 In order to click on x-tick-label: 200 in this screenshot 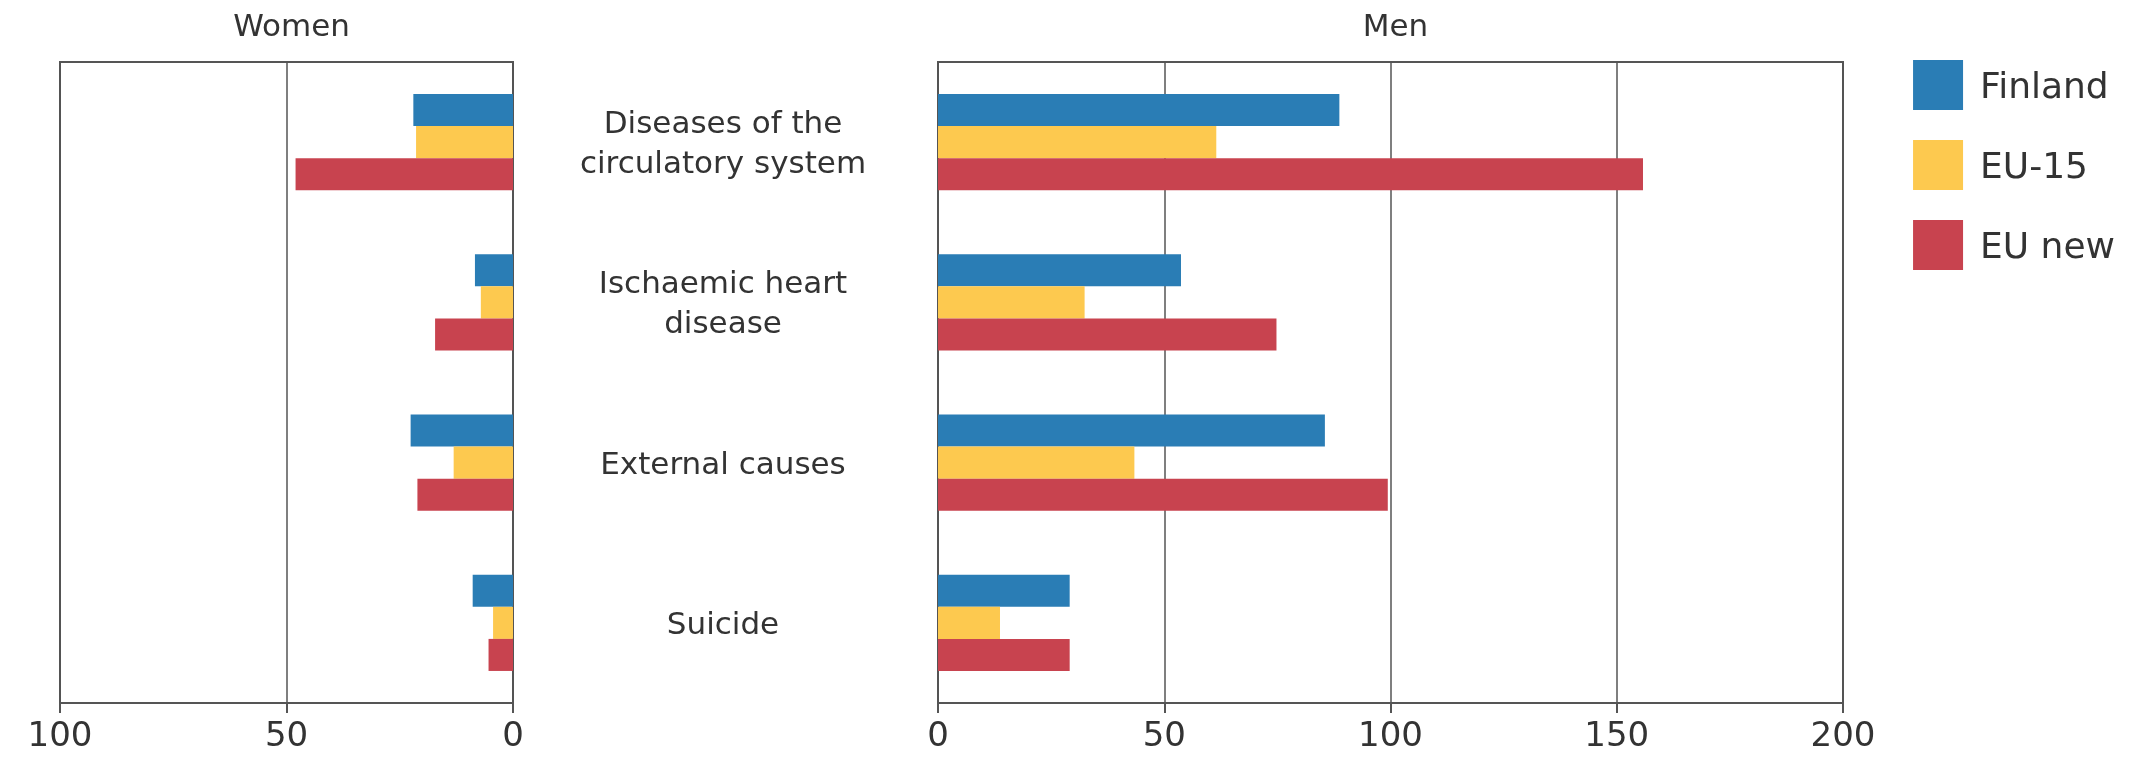, I will do `click(1843, 734)`.